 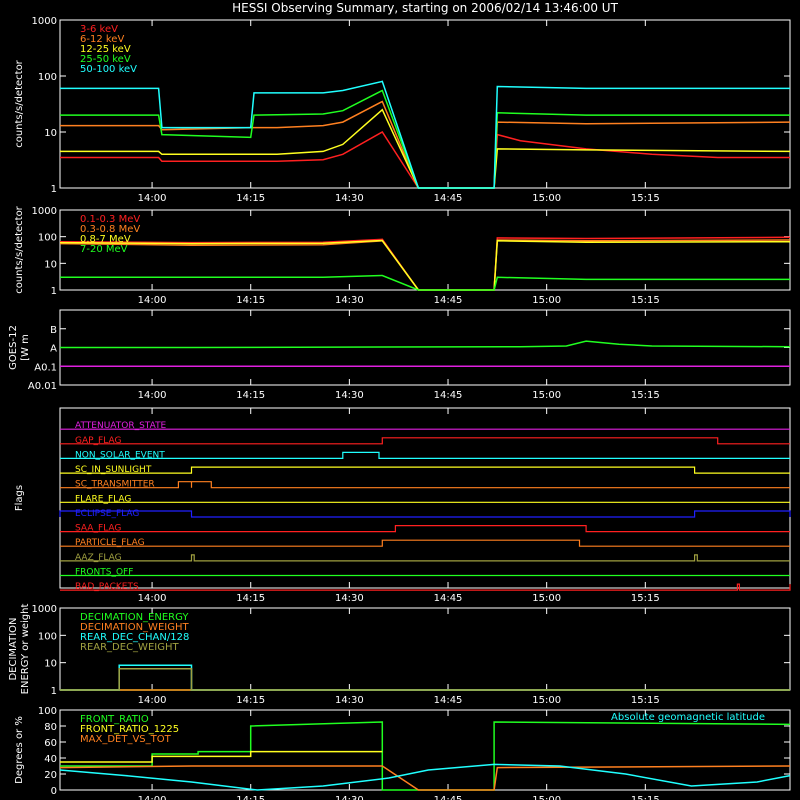 I want to click on y-axis-label: Degrees or %, so click(x=19, y=750).